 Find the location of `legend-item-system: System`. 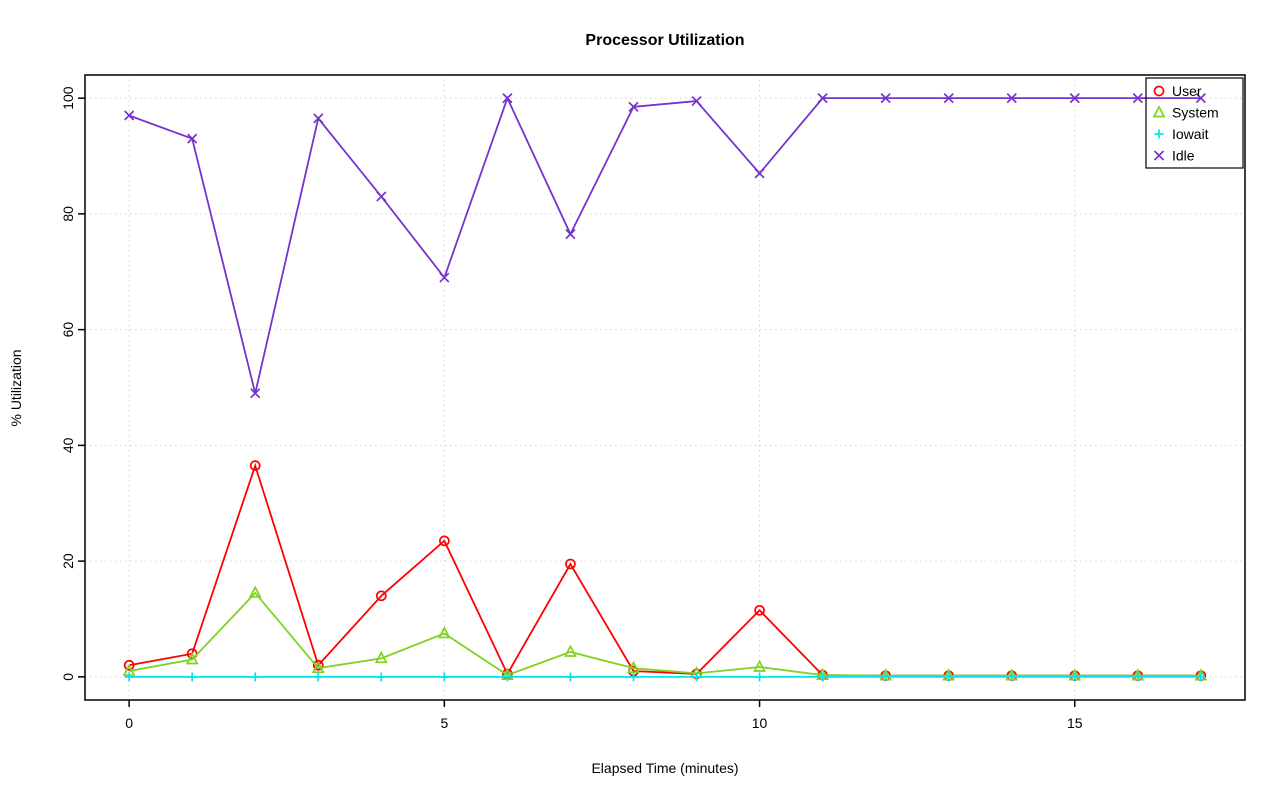

legend-item-system: System is located at coordinates (1185, 113).